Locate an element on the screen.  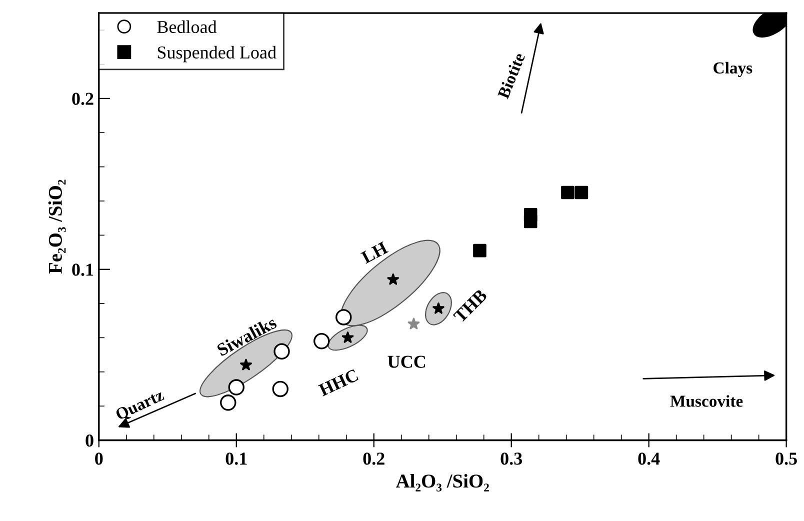
annotation: LH is located at coordinates (374, 252).